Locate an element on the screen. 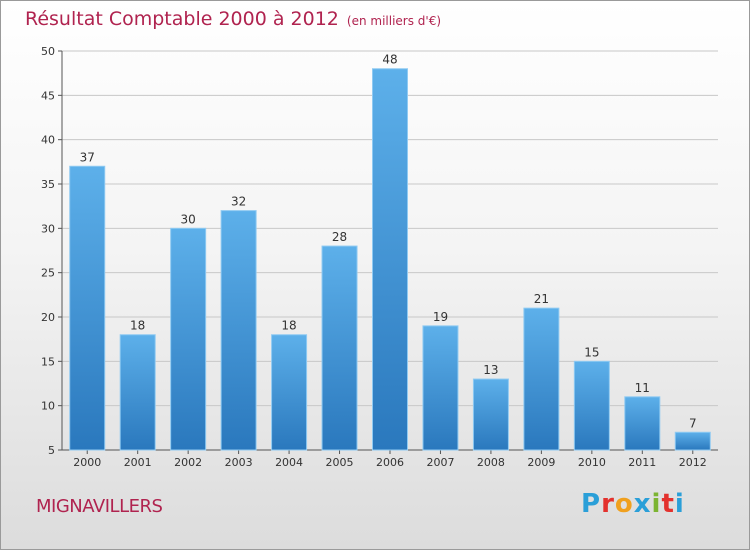 The height and width of the screenshot is (550, 750). value-label: 19 is located at coordinates (440, 317).